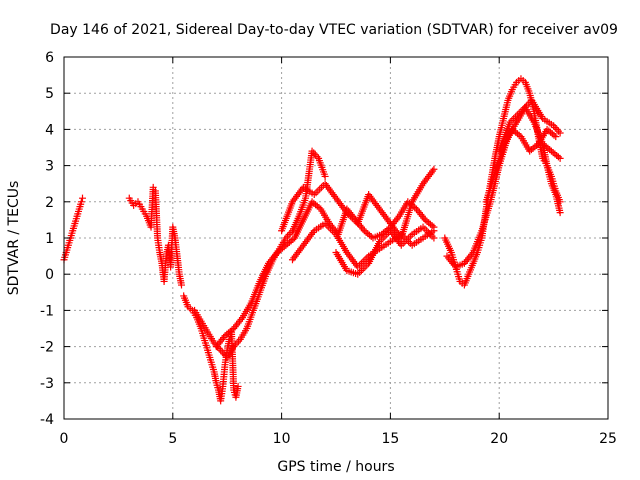 The image size is (640, 480). What do you see at coordinates (47, 348) in the screenshot?
I see `y-tick-label: -2` at bounding box center [47, 348].